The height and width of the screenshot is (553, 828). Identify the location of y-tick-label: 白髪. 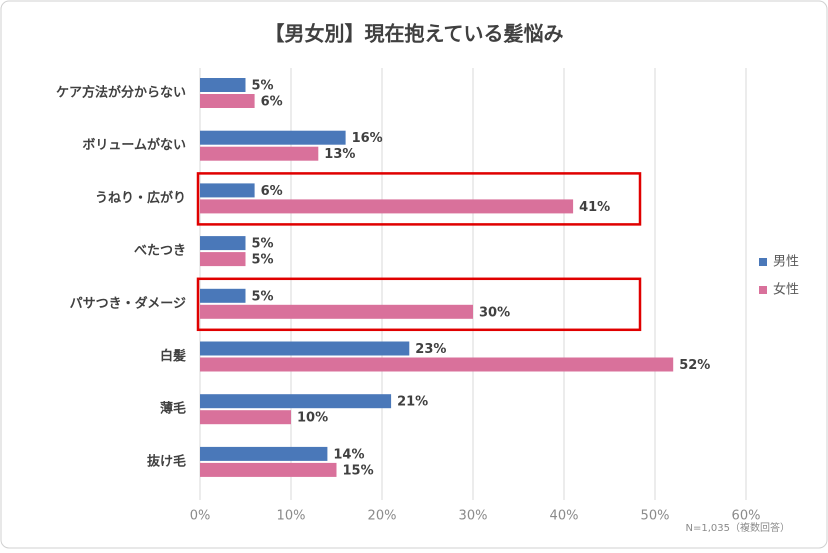
(173, 356).